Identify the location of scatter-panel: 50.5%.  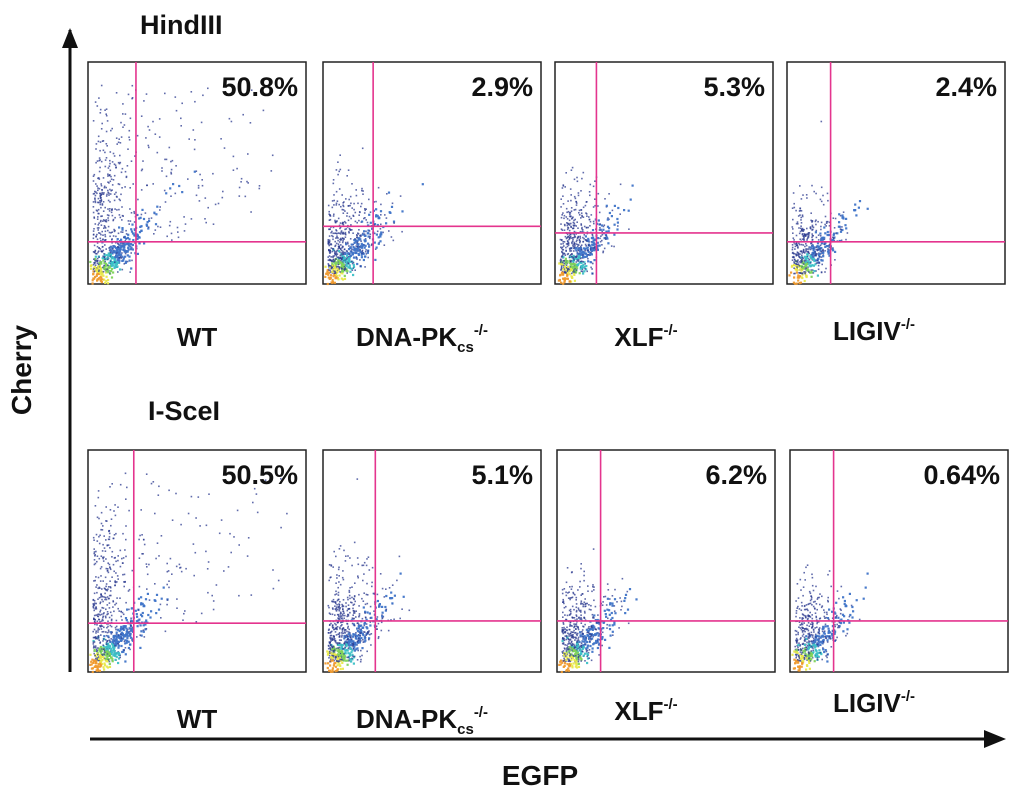
(197, 561).